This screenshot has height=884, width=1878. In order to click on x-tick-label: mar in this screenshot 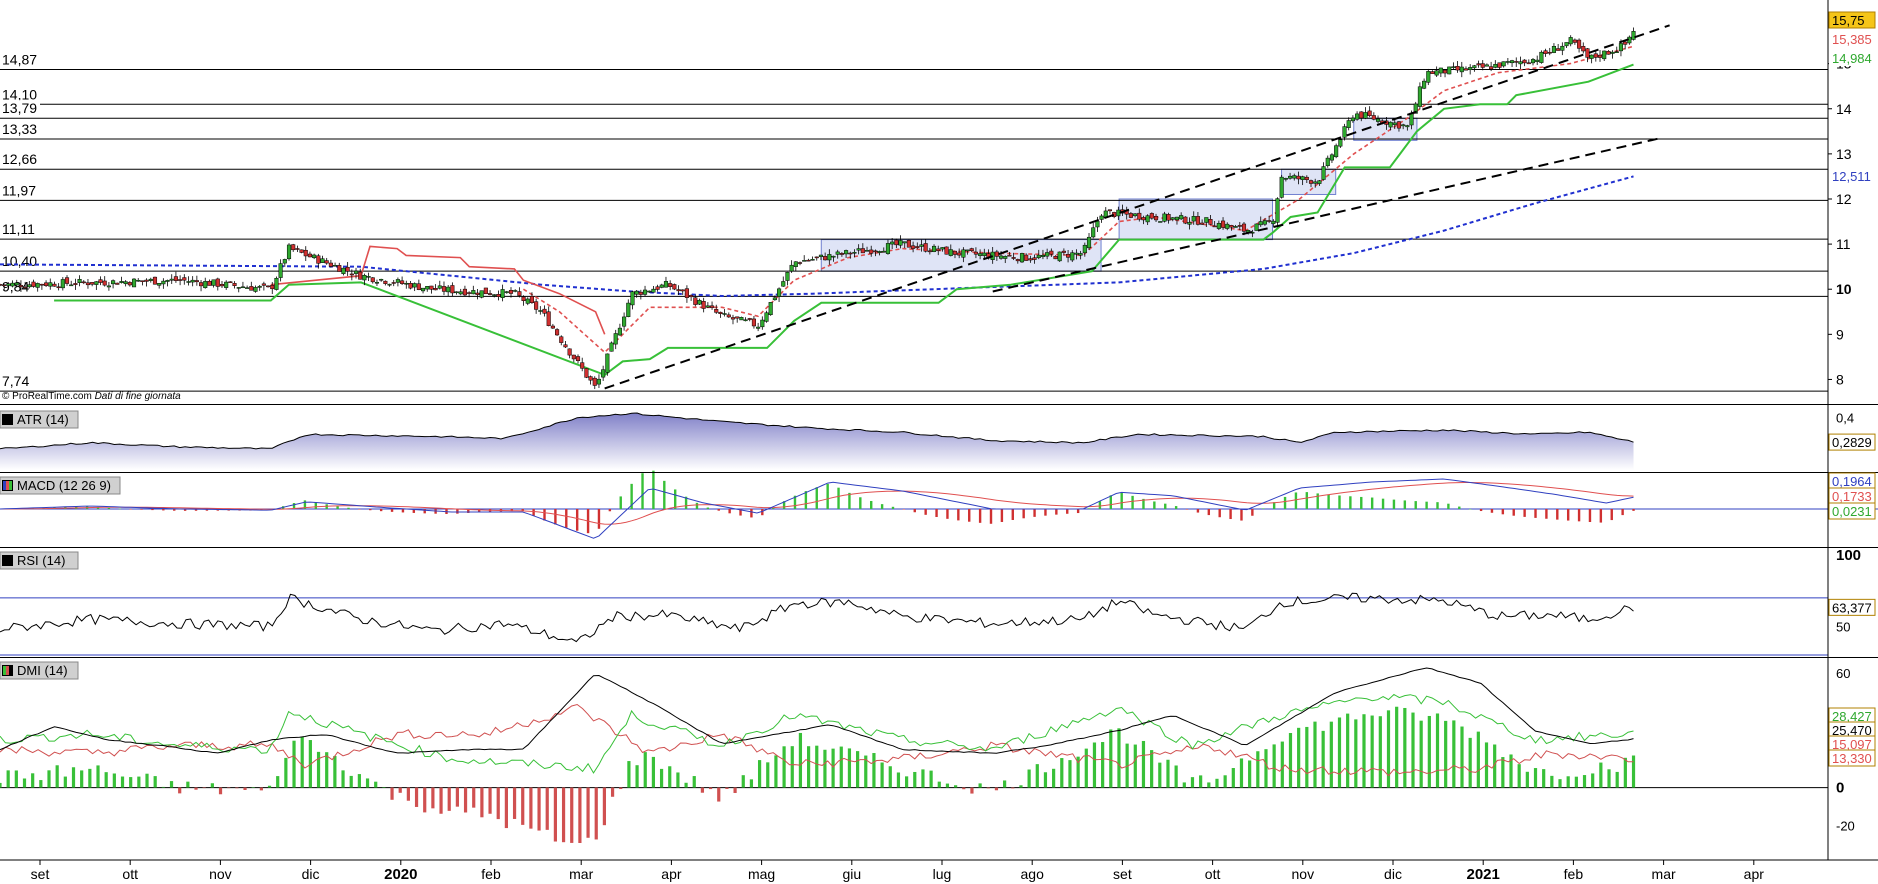, I will do `click(1664, 874)`.